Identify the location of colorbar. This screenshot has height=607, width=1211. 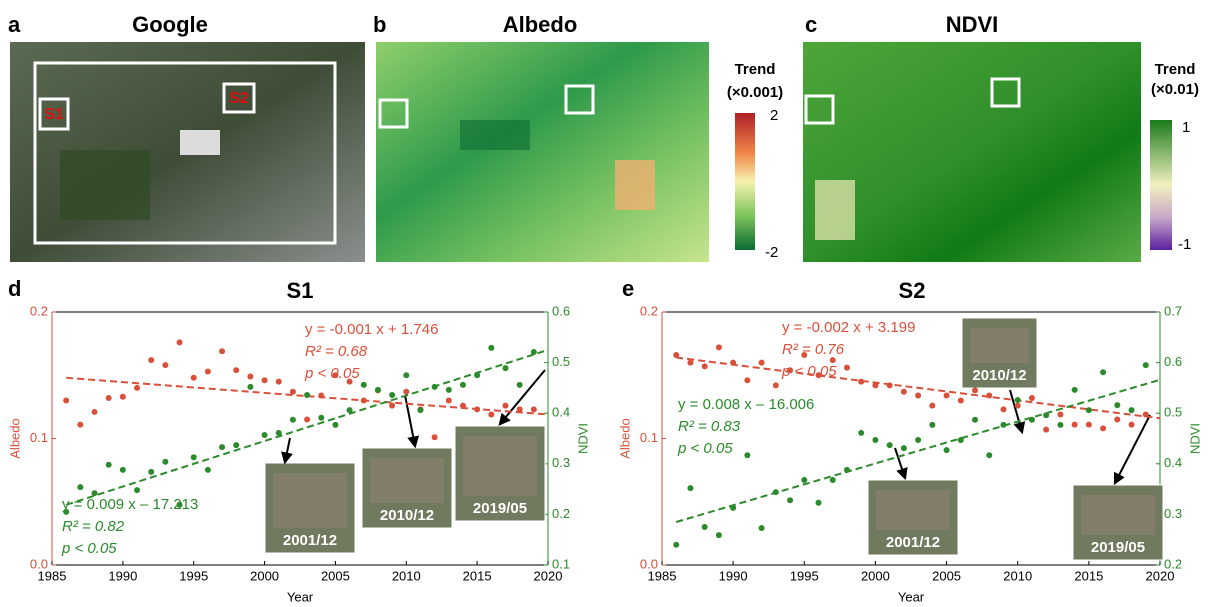
(745, 181).